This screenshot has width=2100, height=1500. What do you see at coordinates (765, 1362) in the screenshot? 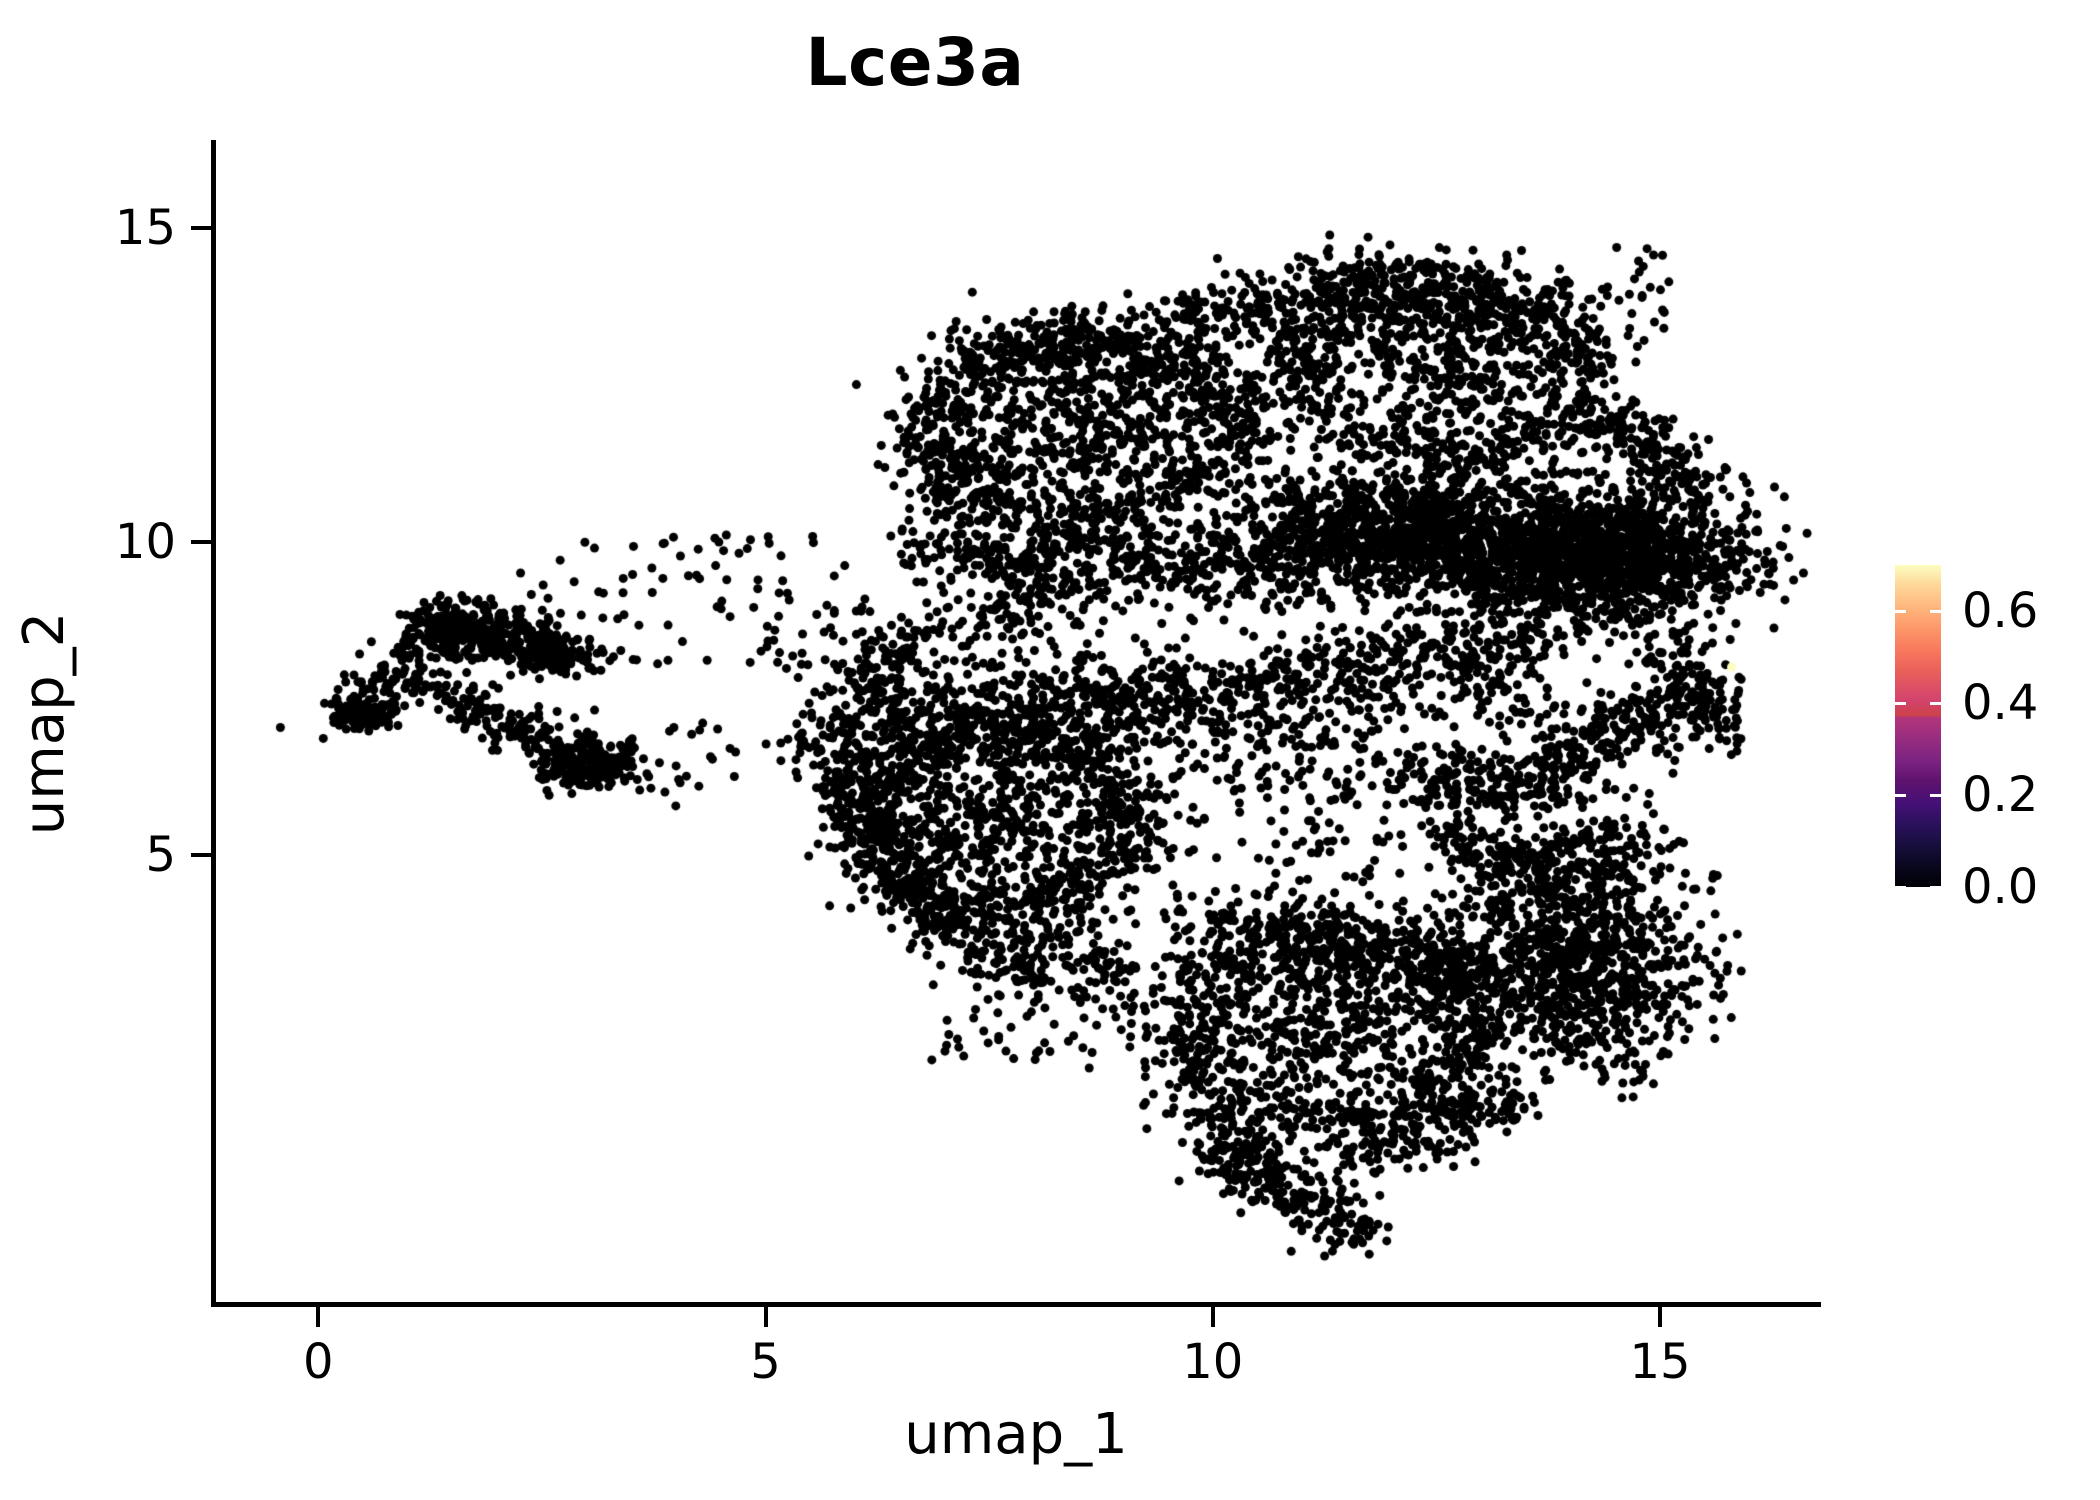
I see `x-tick-label: 5` at bounding box center [765, 1362].